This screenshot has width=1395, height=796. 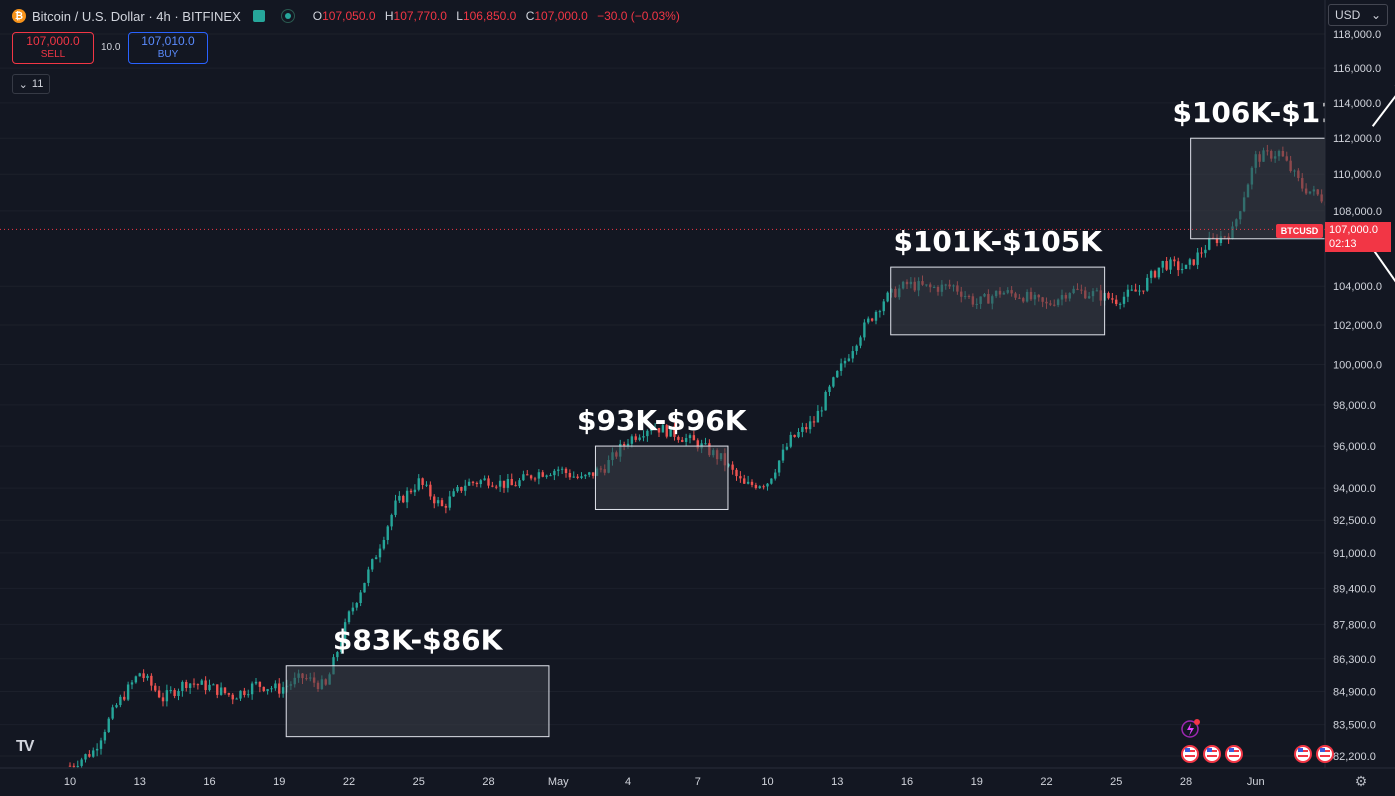 I want to click on economic-events, so click(x=1257, y=741).